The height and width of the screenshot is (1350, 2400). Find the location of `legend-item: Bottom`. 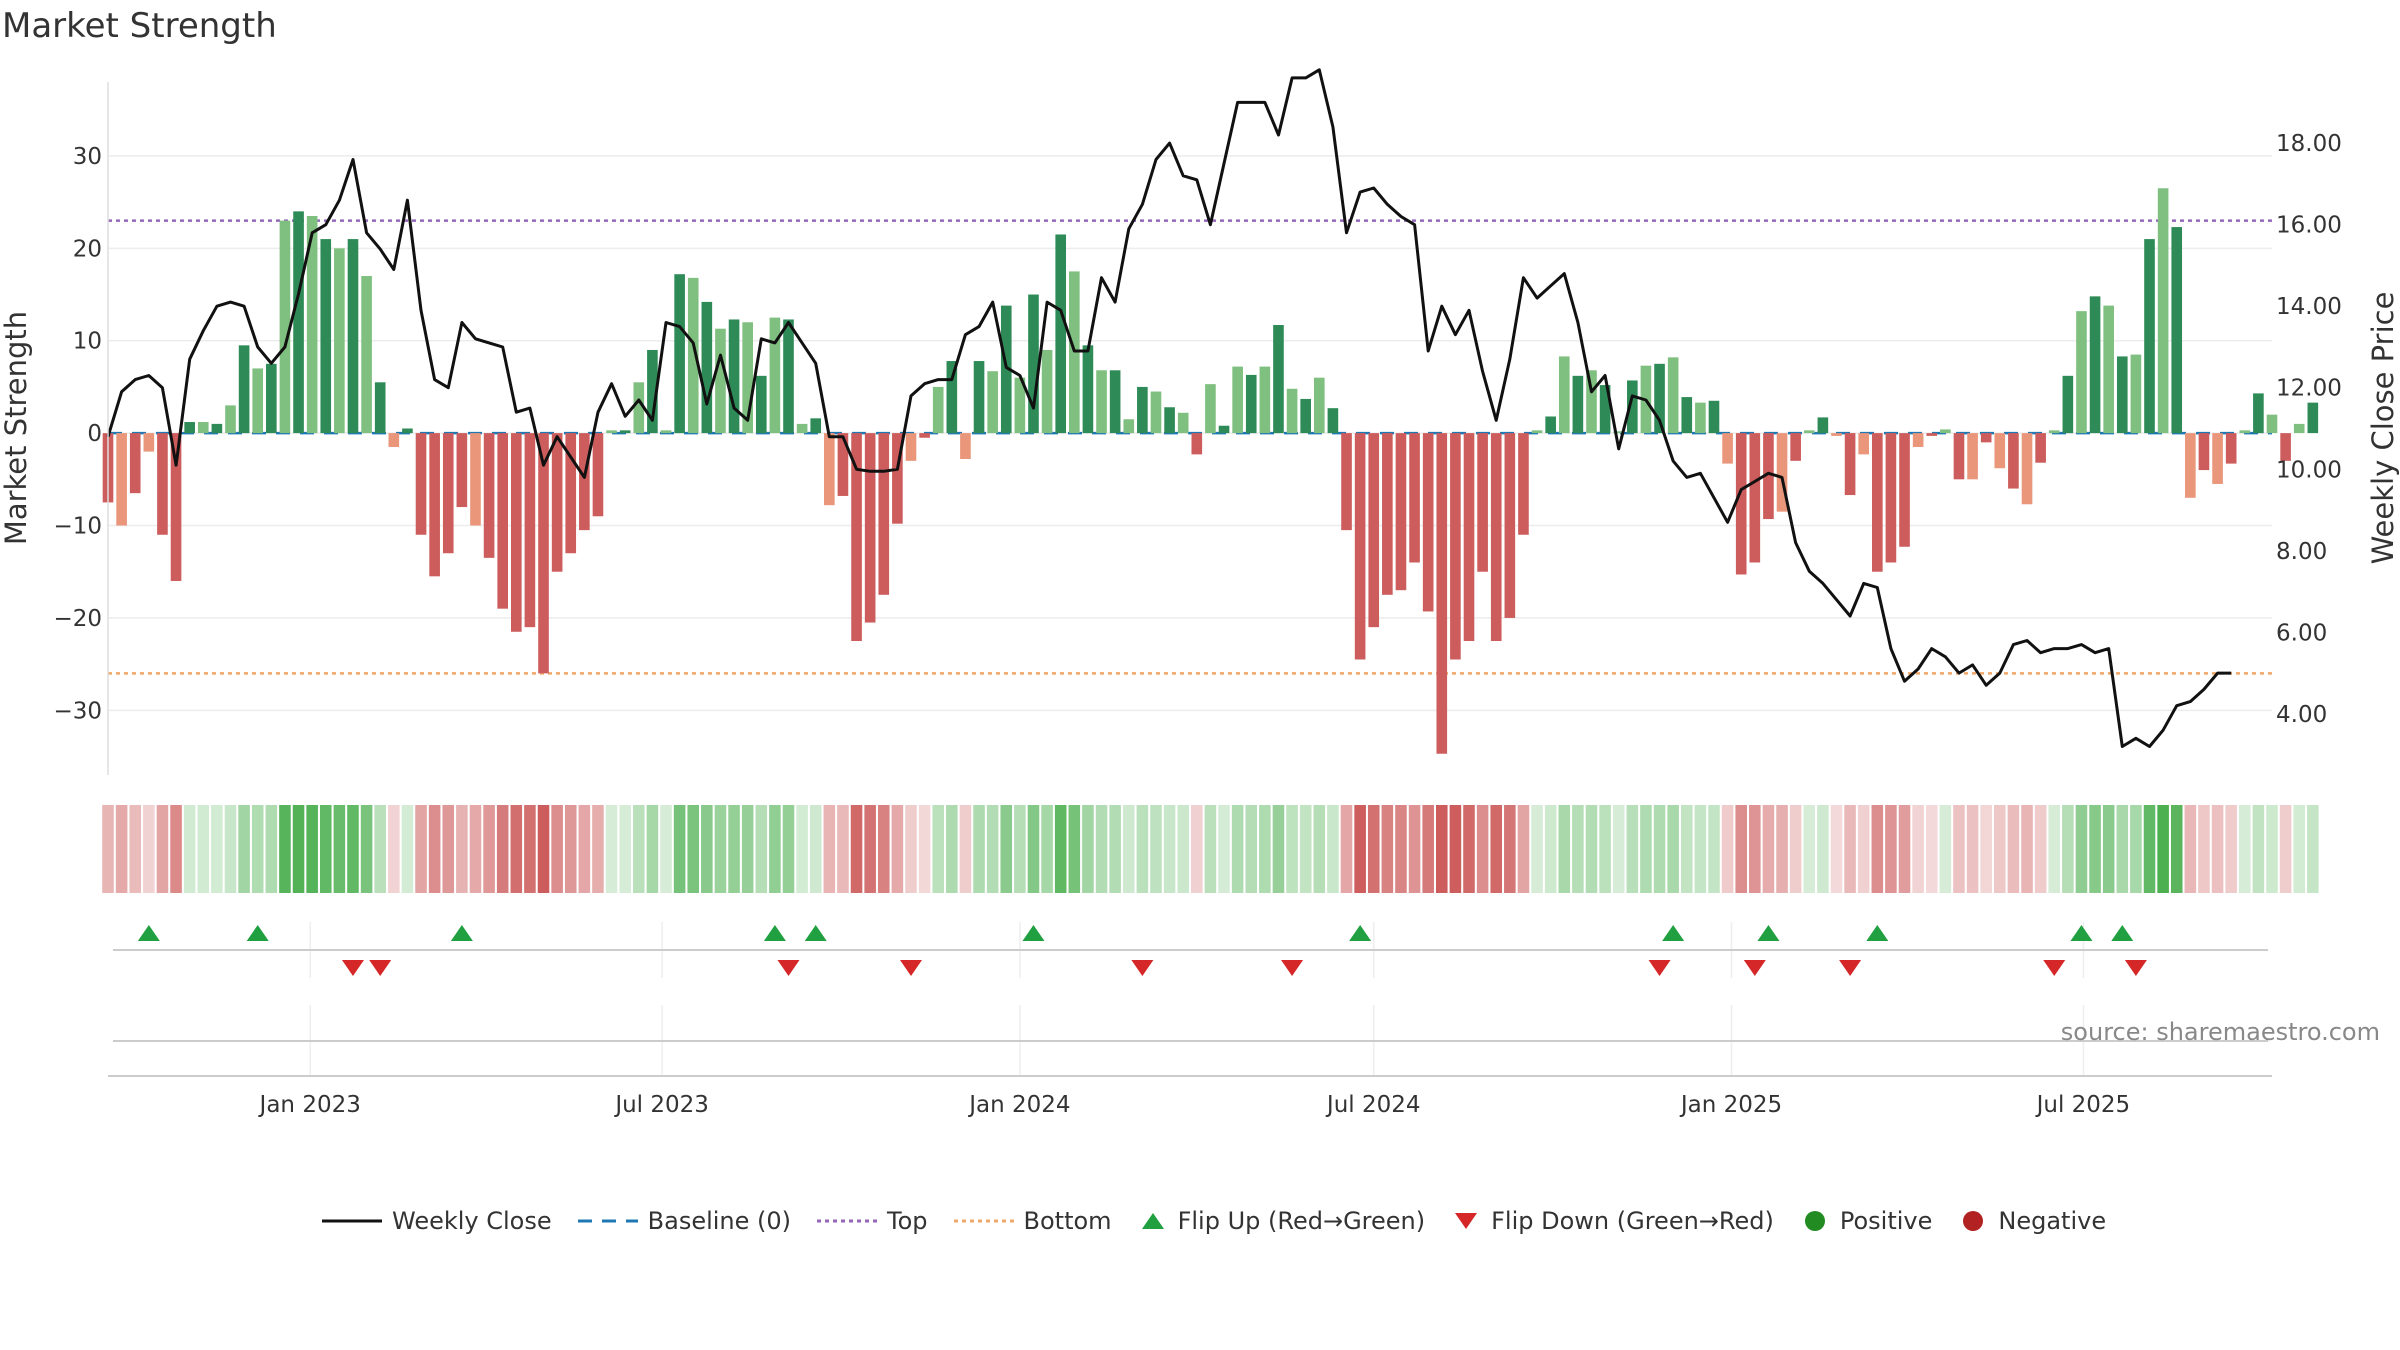

legend-item: Bottom is located at coordinates (1032, 1221).